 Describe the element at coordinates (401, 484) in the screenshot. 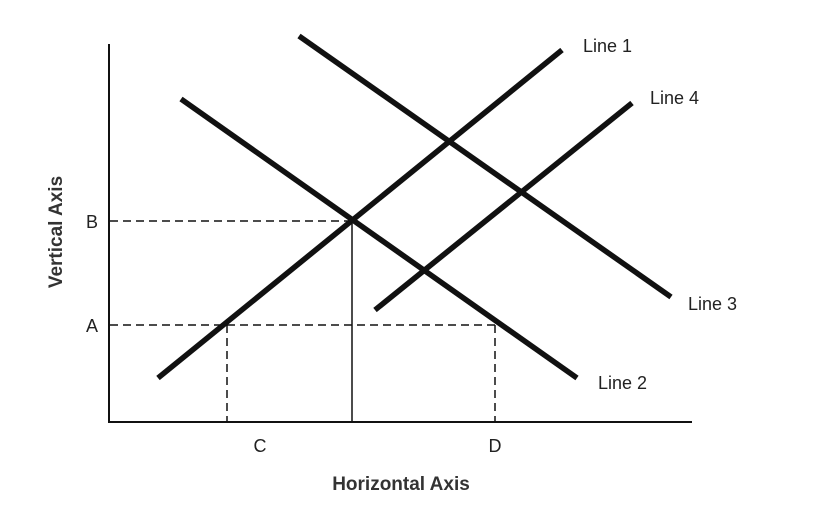

I see `x-axis-title: Horizontal Axis` at that location.